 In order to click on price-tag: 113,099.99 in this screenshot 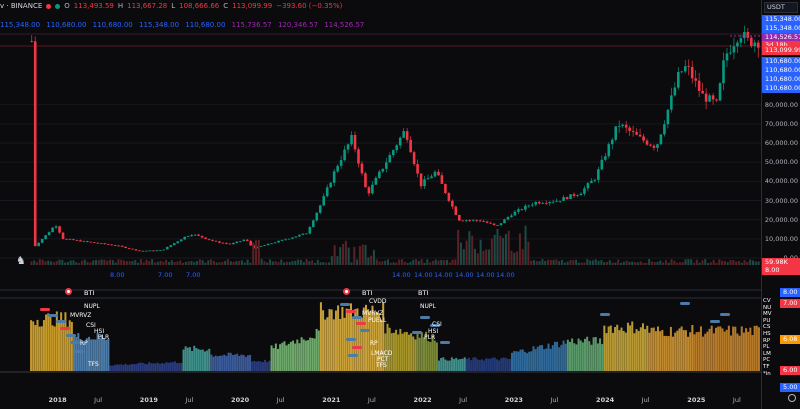, I will do `click(781, 50)`.